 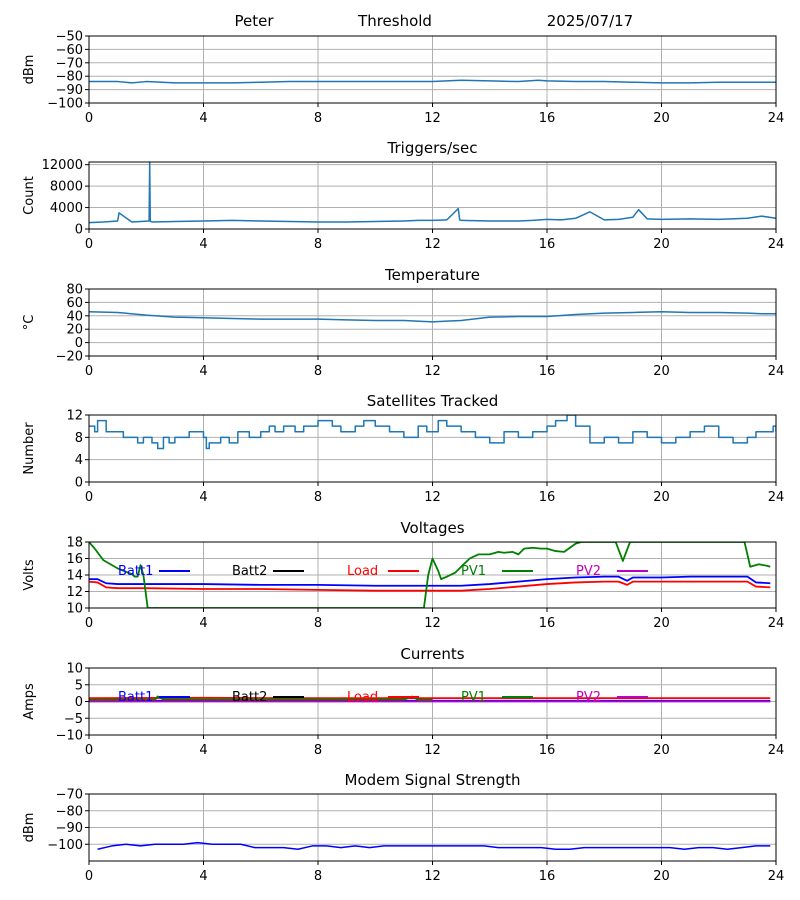 I want to click on chart-title-voltages: Voltages, so click(x=432, y=528).